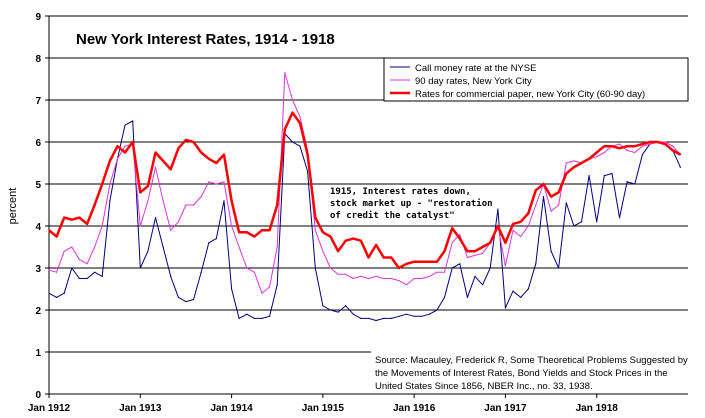 This screenshot has width=705, height=418. Describe the element at coordinates (38, 311) in the screenshot. I see `y-tick-label: 2` at that location.